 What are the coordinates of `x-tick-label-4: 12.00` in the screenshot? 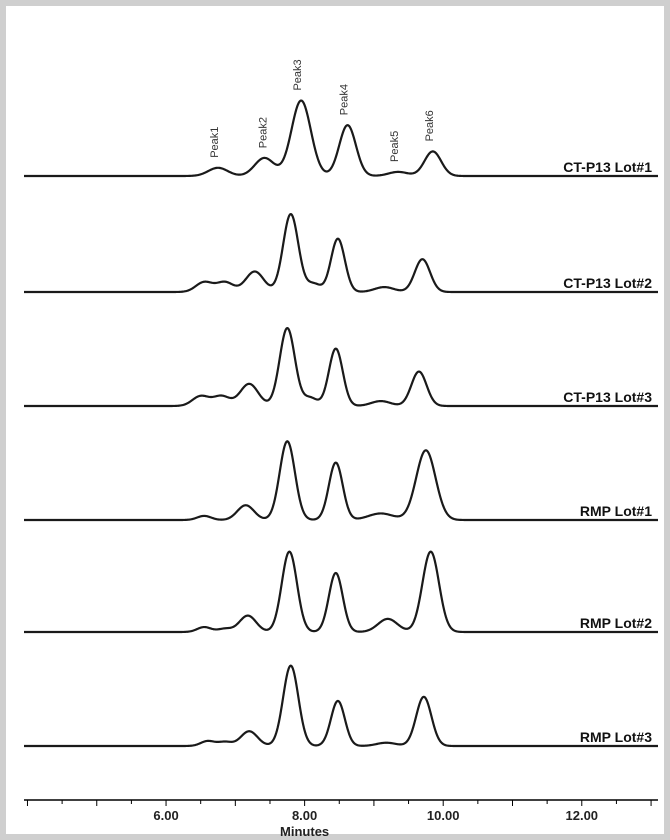 It's located at (582, 815).